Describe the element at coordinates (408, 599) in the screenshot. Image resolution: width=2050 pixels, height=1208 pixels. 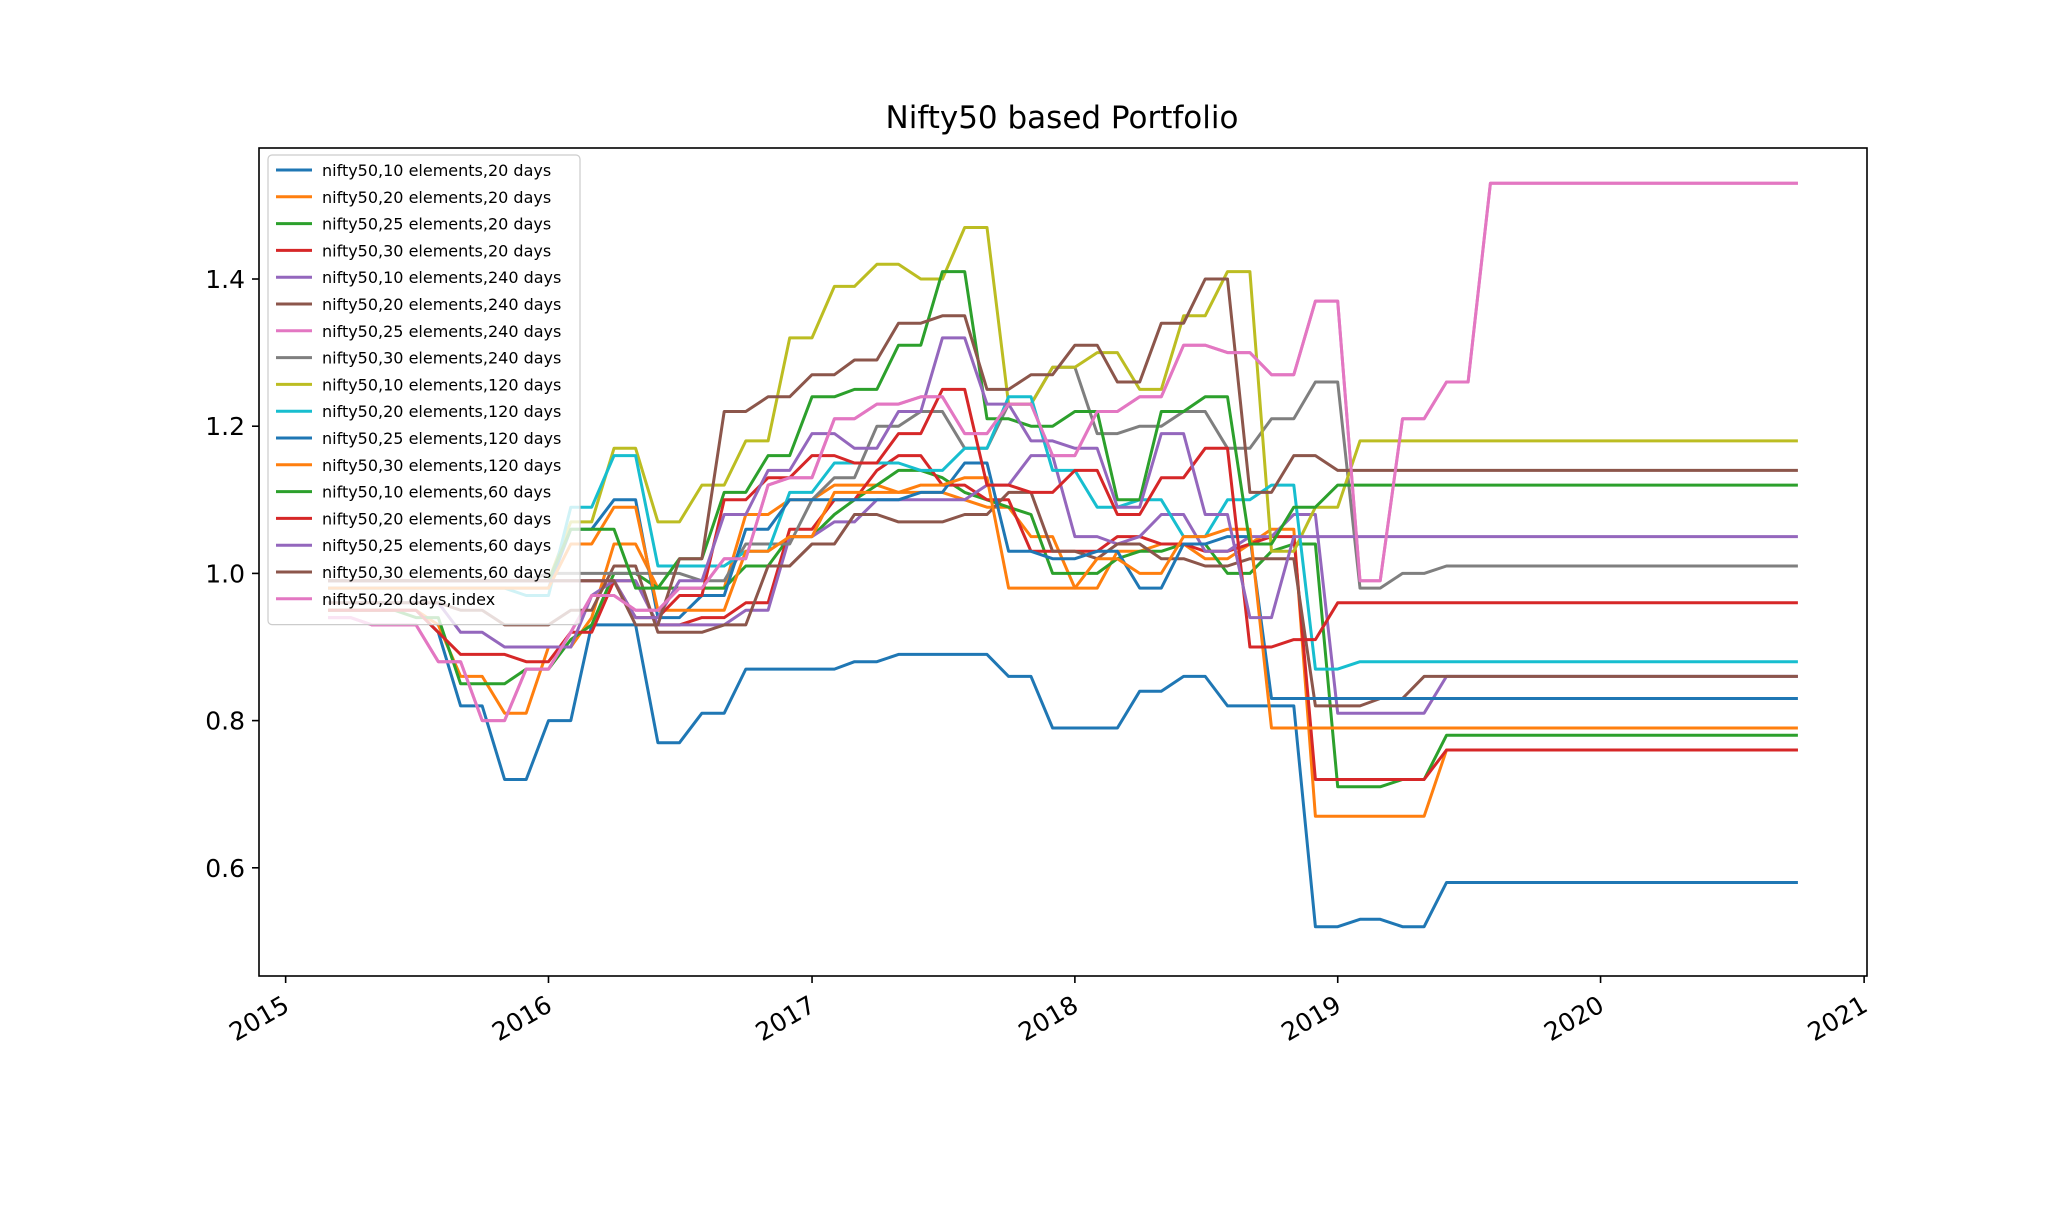
I see `legend-label: nifty50,20 days,index` at that location.